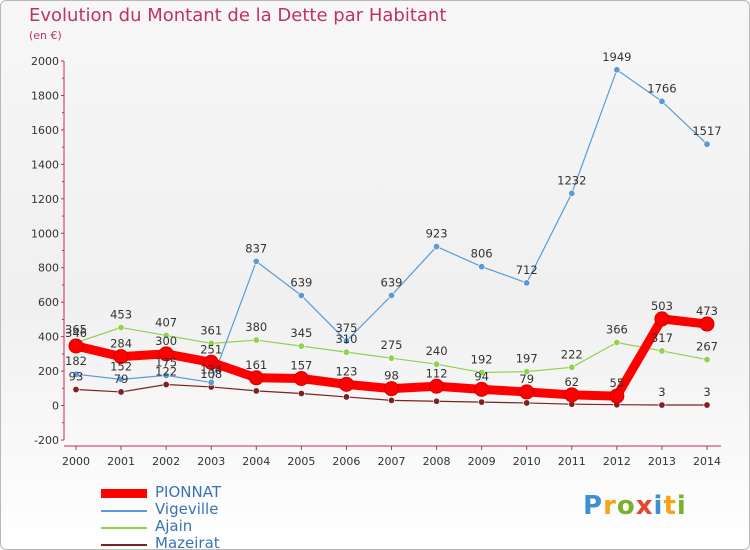 This screenshot has width=750, height=550. I want to click on logo-letter: o, so click(626, 506).